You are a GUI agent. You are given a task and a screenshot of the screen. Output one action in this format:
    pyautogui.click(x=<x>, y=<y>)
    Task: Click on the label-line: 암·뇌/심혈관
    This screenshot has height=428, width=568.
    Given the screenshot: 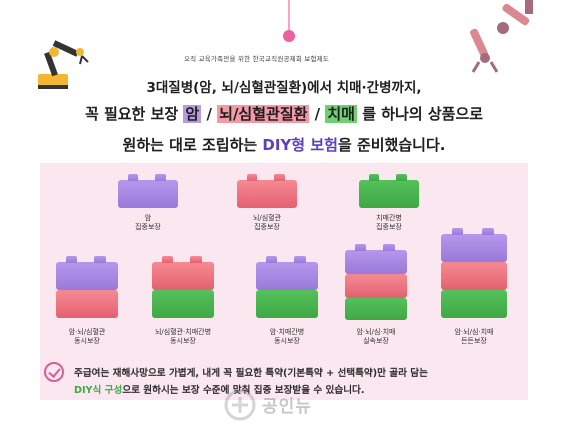 What is the action you would take?
    pyautogui.click(x=87, y=332)
    